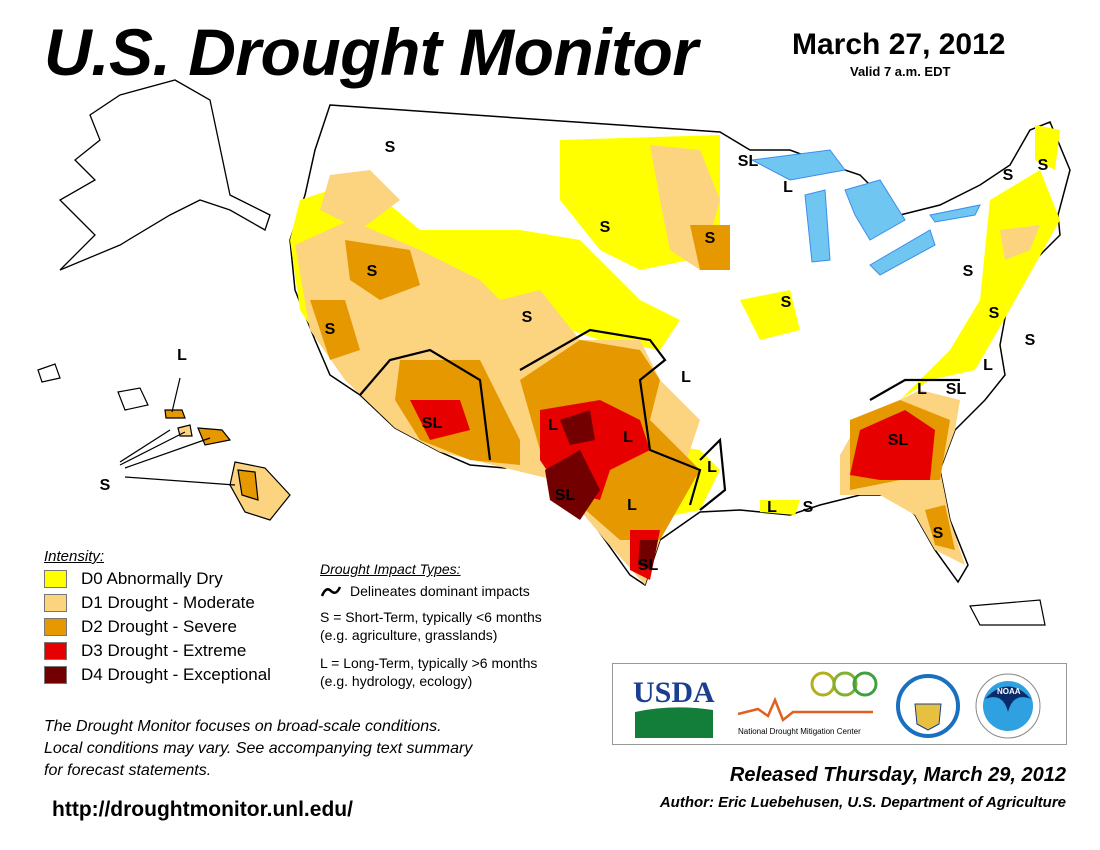  What do you see at coordinates (900, 71) in the screenshot?
I see `valid-time: Valid 7 a.m. EDT` at bounding box center [900, 71].